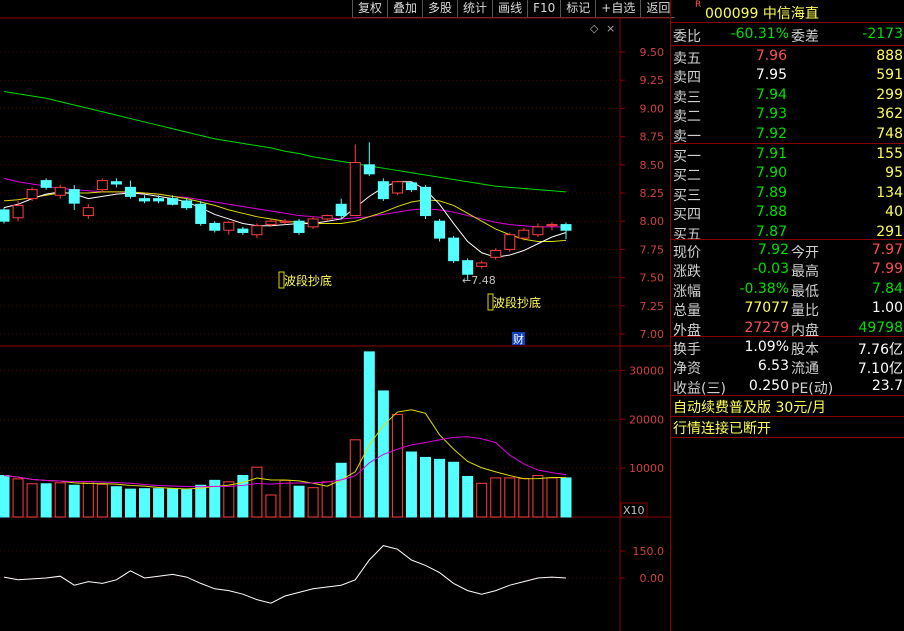 This screenshot has width=904, height=631. What do you see at coordinates (687, 117) in the screenshot?
I see `ask-row-2-label: 卖二` at bounding box center [687, 117].